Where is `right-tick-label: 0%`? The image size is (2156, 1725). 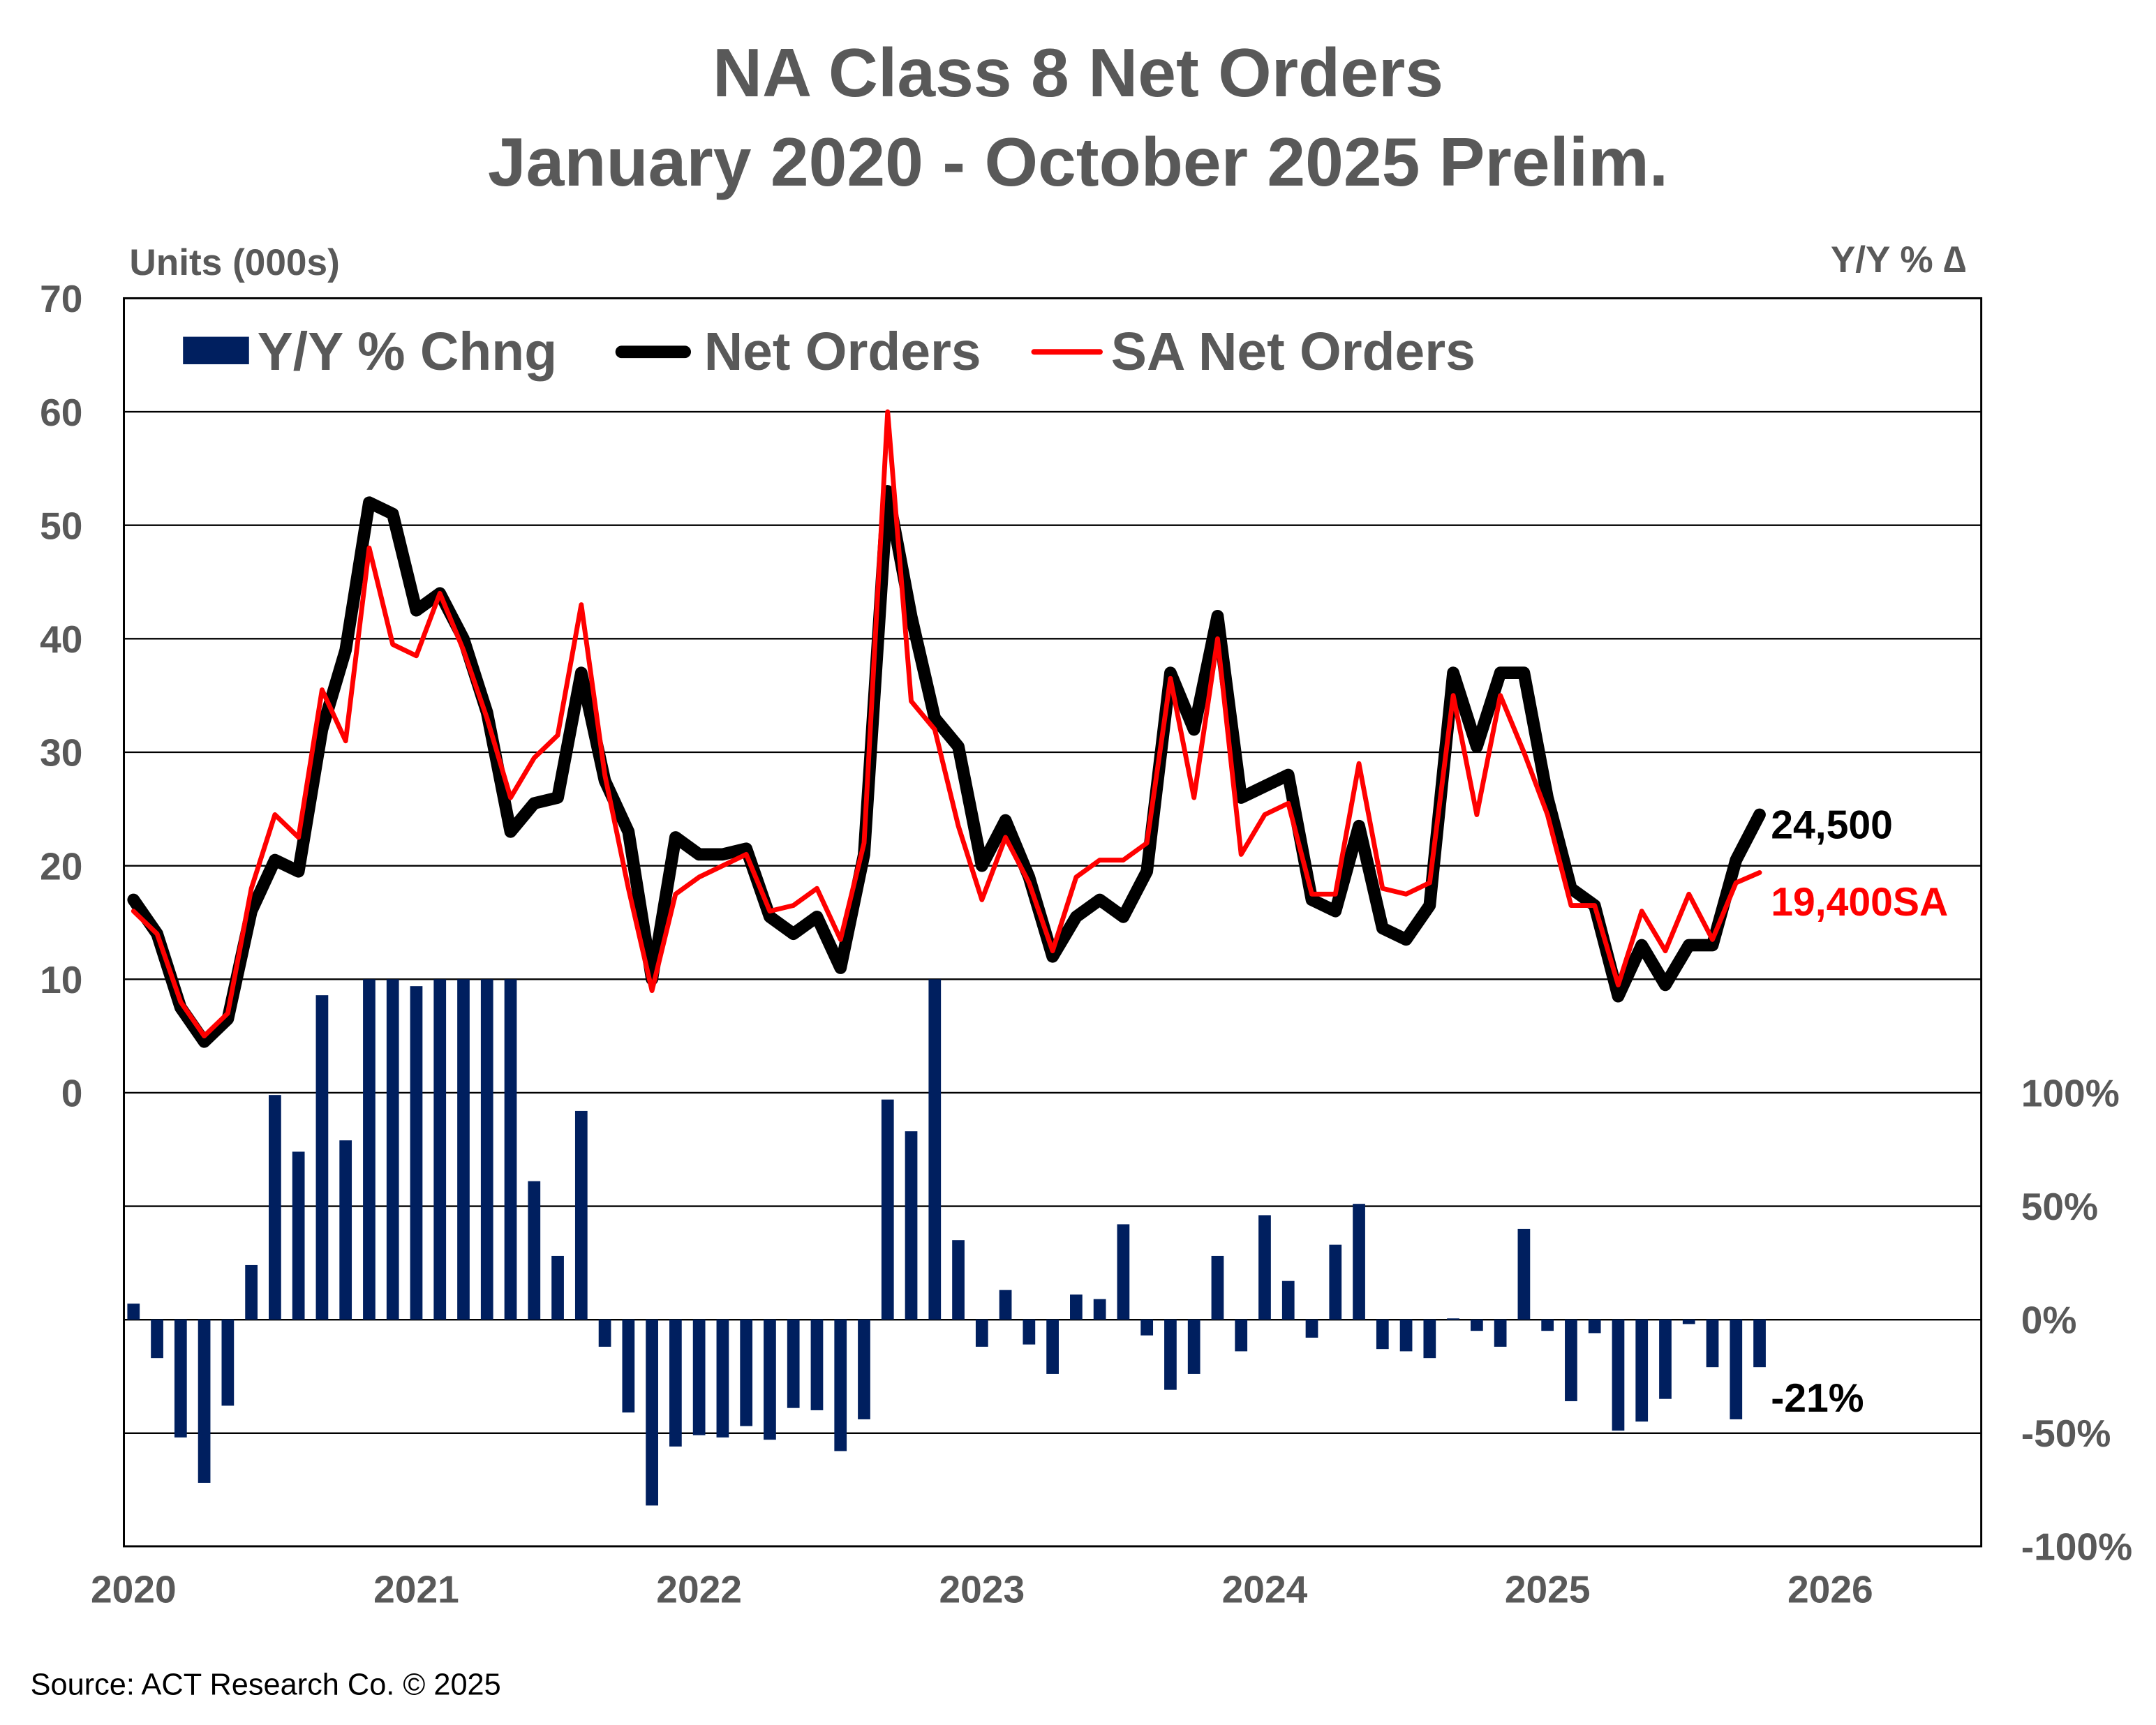
right-tick-label: 0% is located at coordinates (2049, 1320).